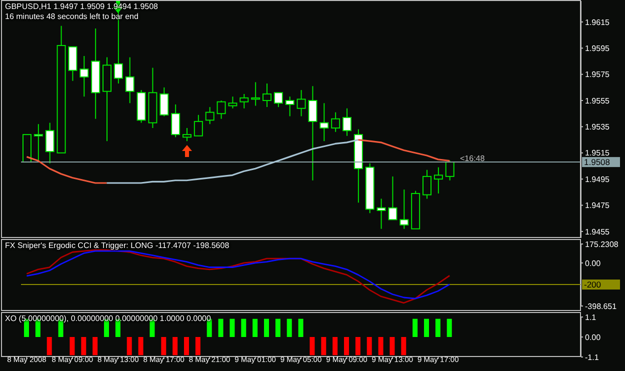 This screenshot has height=371, width=625. Describe the element at coordinates (597, 153) in the screenshot. I see `y-tick-label: 1.9515` at that location.